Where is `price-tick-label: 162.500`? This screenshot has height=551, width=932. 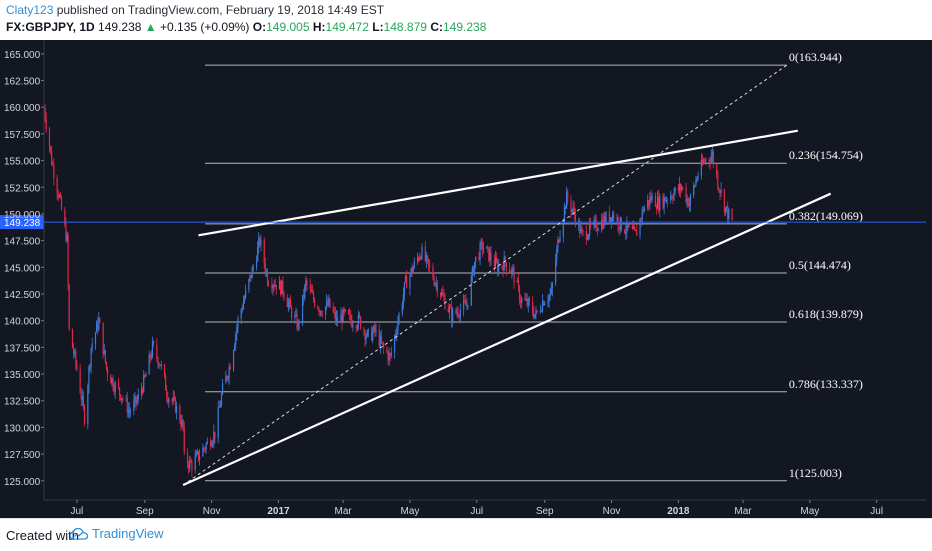 price-tick-label: 162.500 is located at coordinates (22, 82).